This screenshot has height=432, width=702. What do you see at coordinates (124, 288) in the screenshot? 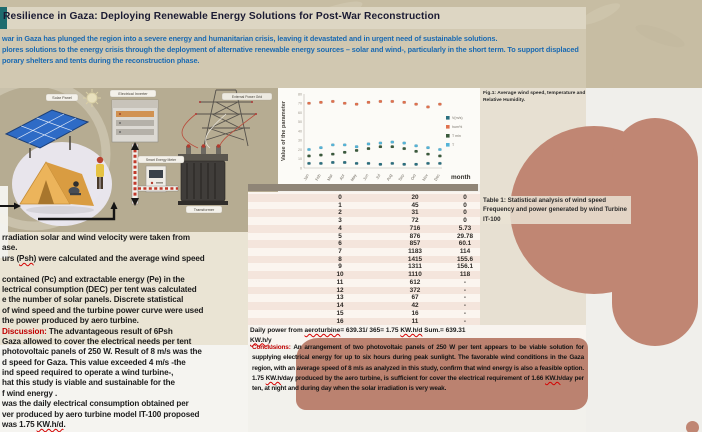
I see `left-text-background` at bounding box center [124, 288].